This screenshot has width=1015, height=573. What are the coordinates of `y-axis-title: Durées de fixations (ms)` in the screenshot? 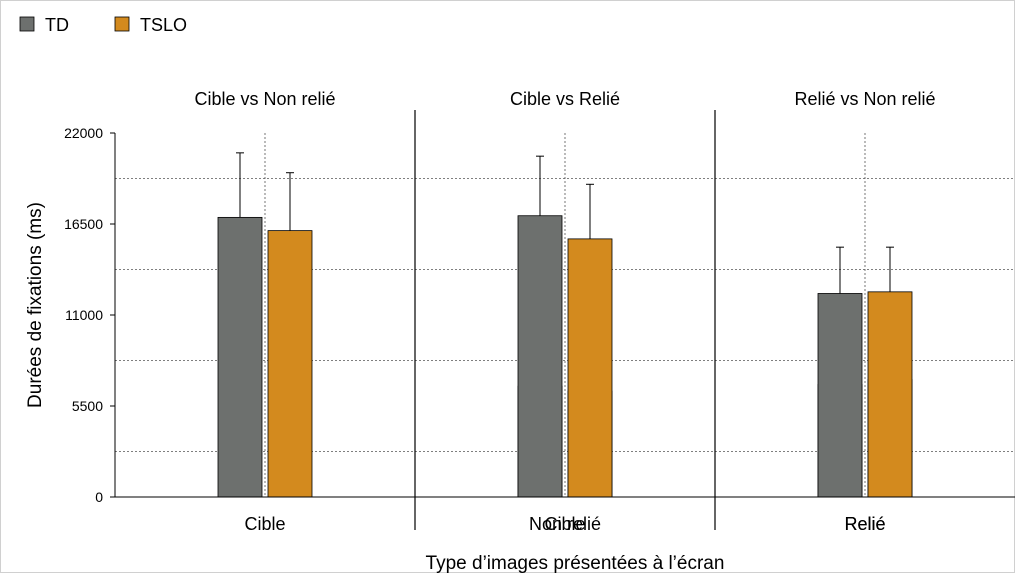 It's located at (35, 305).